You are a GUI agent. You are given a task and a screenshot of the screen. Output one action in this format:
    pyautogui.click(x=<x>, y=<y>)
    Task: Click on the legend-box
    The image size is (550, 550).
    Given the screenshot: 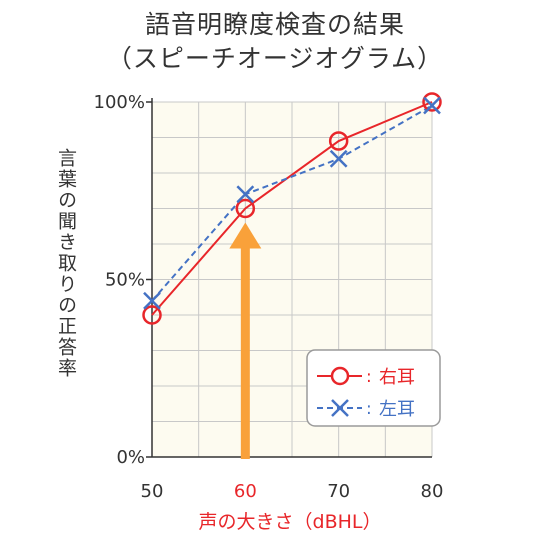 What is the action you would take?
    pyautogui.click(x=373, y=388)
    